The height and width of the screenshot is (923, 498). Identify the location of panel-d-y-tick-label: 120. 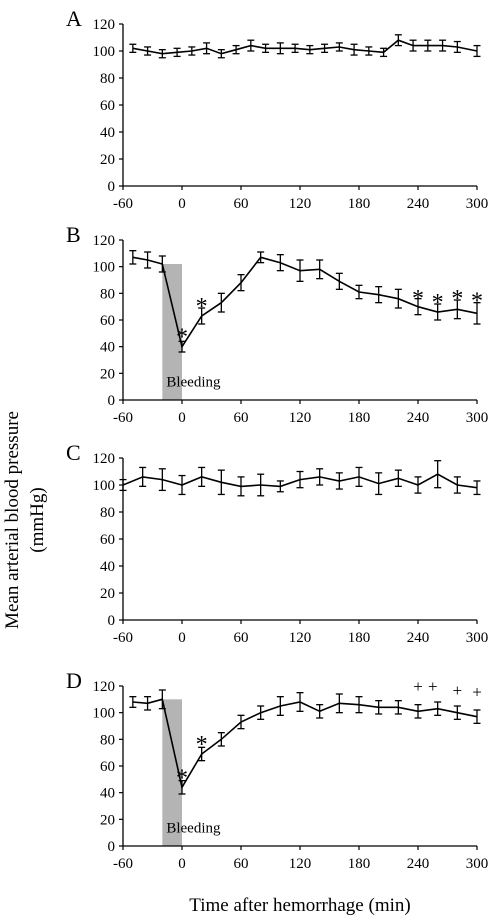
(104, 687).